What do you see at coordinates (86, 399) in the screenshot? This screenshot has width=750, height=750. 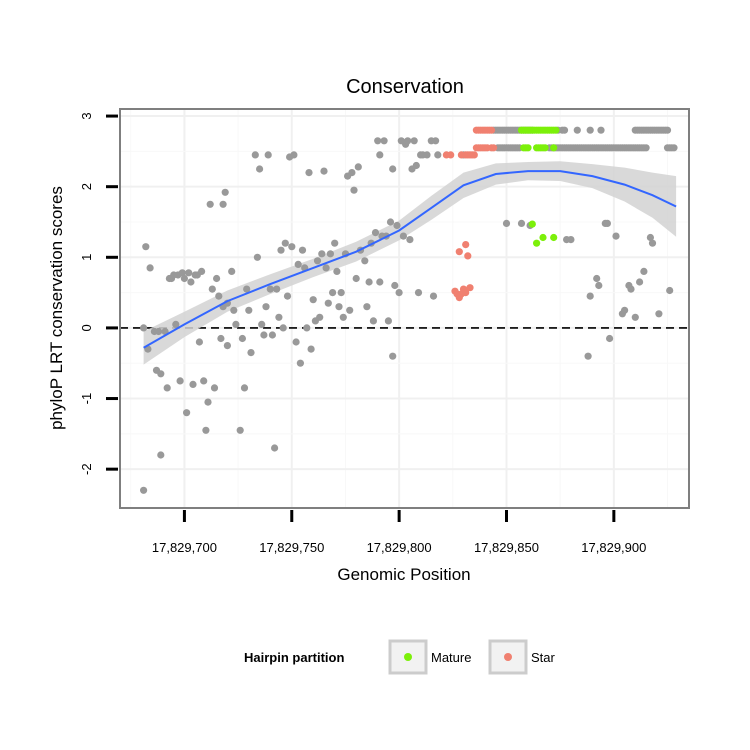 I see `y-tick-label: -1` at bounding box center [86, 399].